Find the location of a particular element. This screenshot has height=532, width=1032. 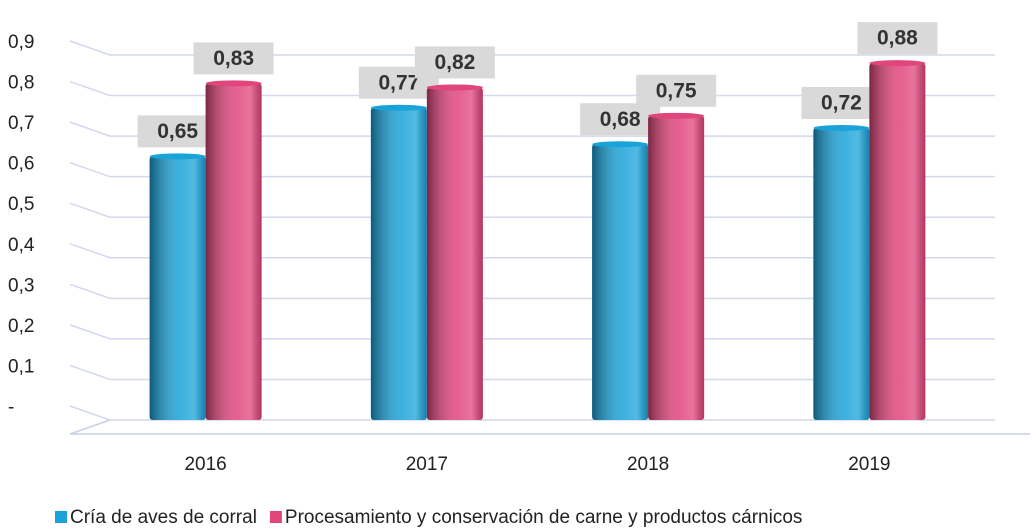

y-tick-label: 0,3 is located at coordinates (21, 285).